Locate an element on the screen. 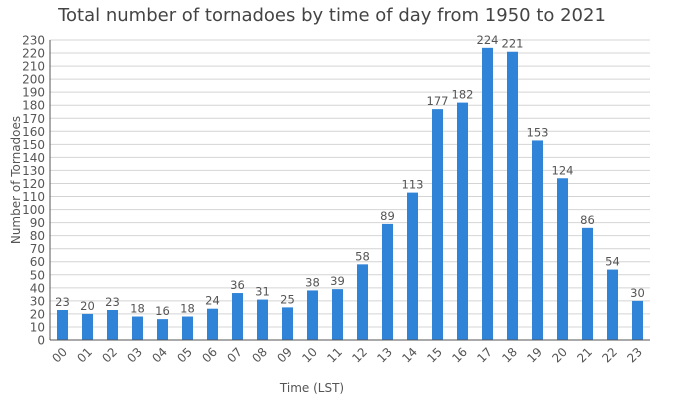  x-tick-label-04: 04 is located at coordinates (159, 355).